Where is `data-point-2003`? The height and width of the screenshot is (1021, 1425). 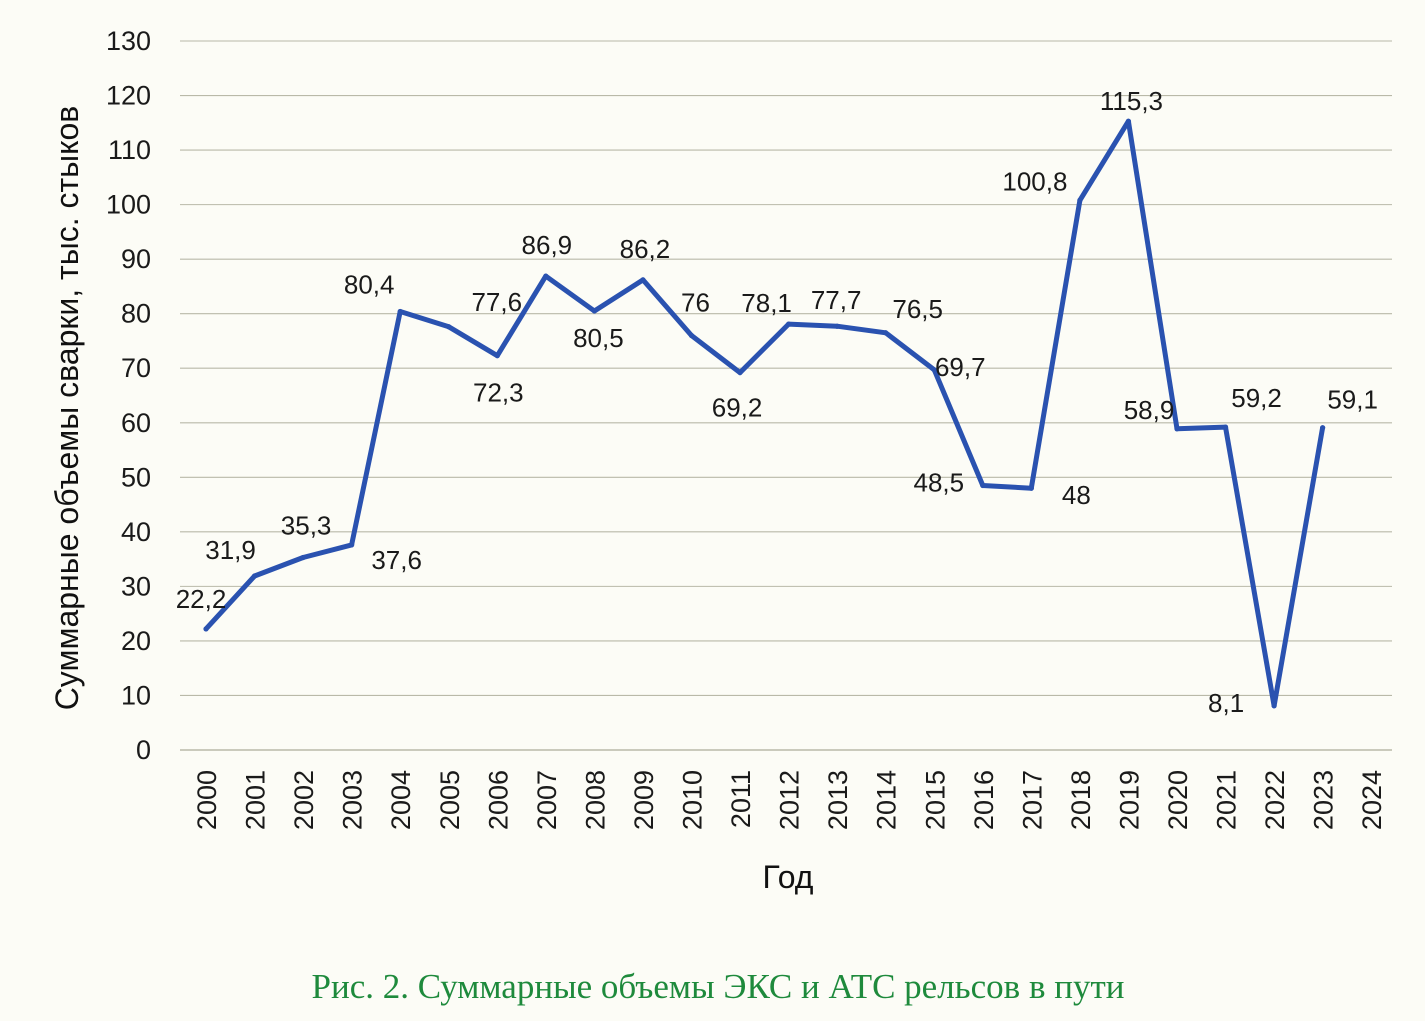 data-point-2003 is located at coordinates (352, 545).